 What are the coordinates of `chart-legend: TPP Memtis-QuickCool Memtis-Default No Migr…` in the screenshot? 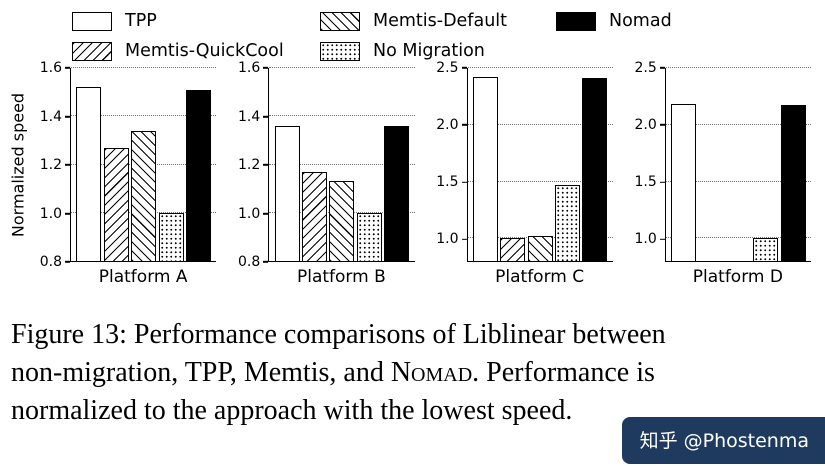 It's located at (372, 36).